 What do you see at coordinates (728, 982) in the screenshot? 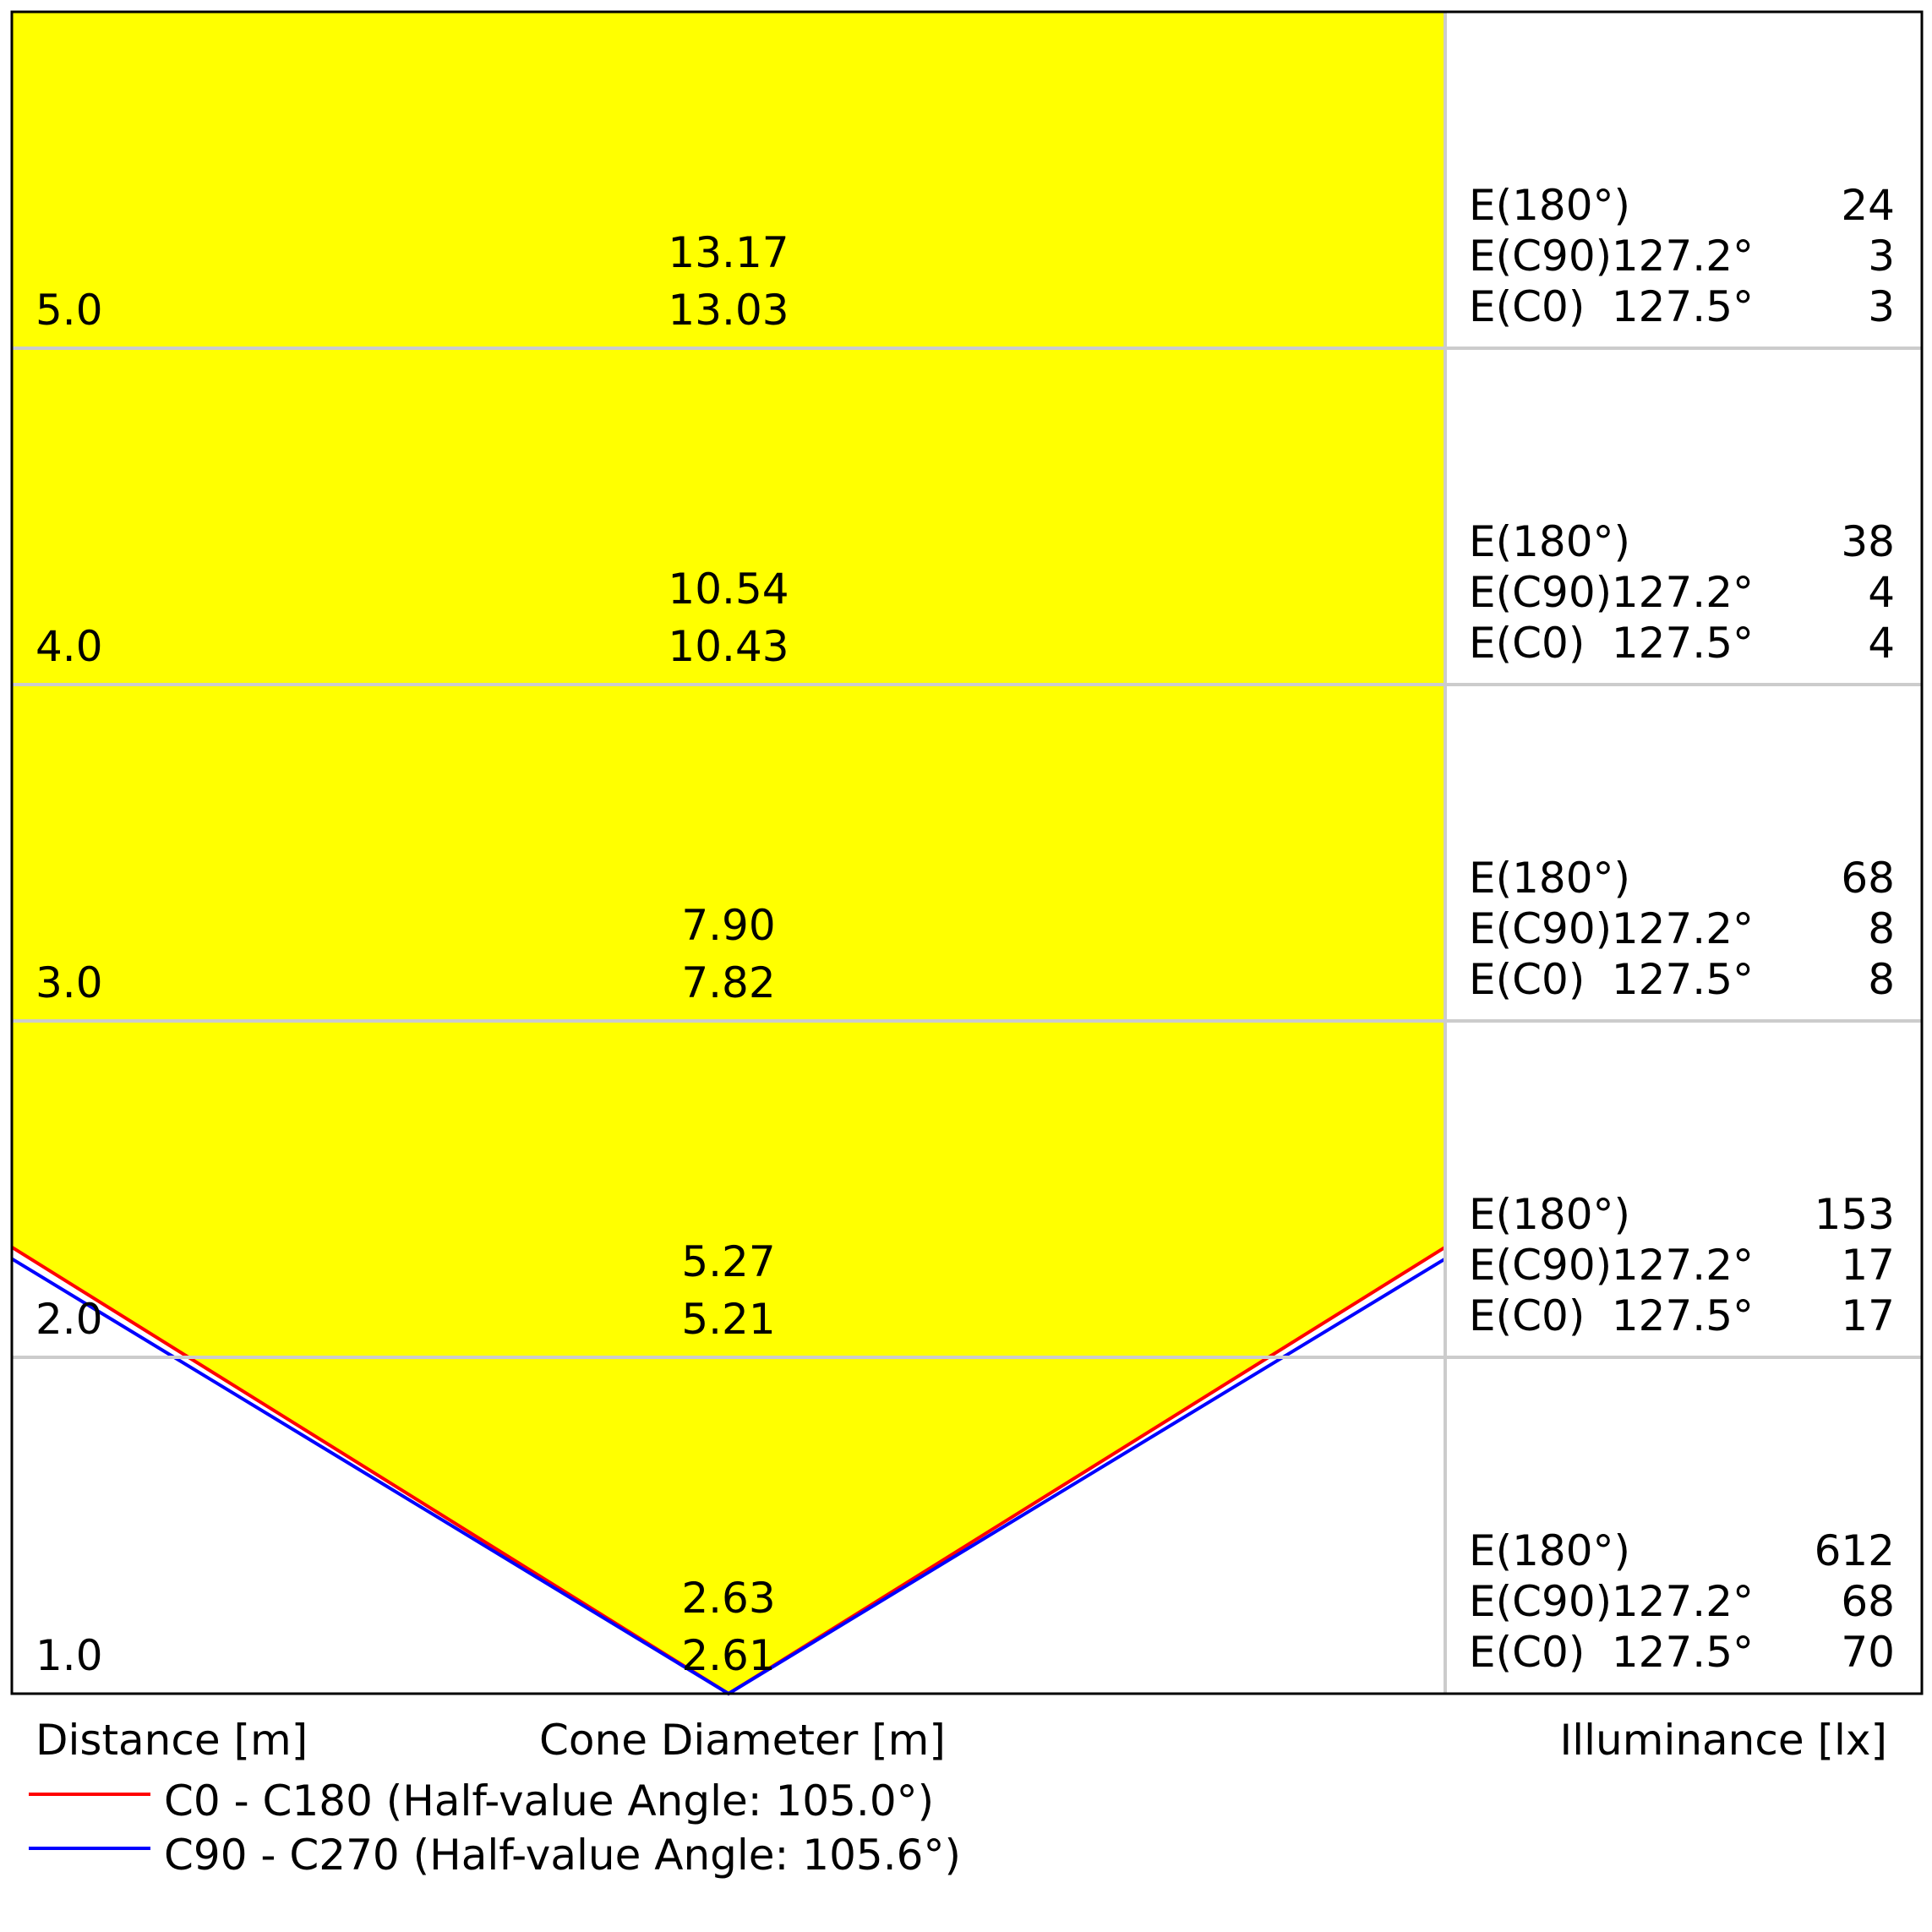
I see `cone-diameter-c90: 7.82` at bounding box center [728, 982].